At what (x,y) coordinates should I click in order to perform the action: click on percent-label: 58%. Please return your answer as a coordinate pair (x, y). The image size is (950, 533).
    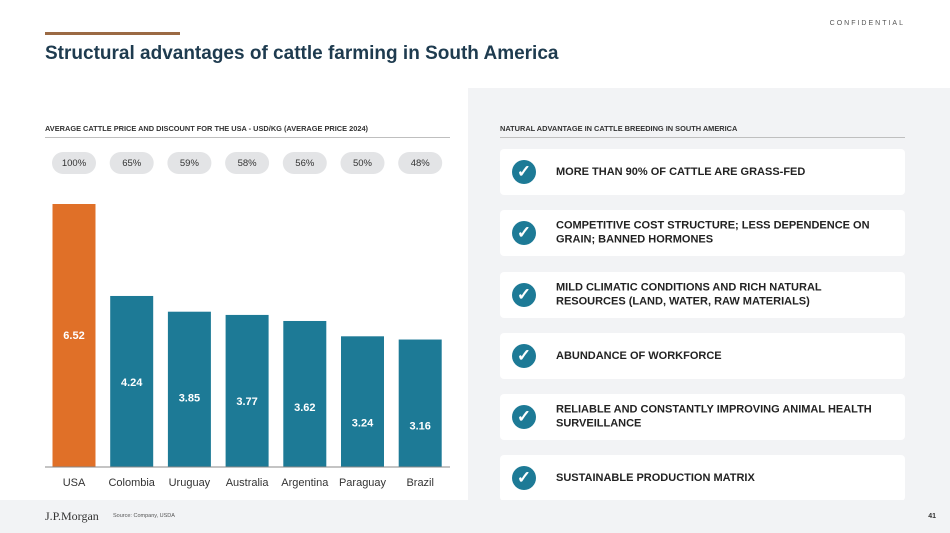
    Looking at the image, I should click on (248, 163).